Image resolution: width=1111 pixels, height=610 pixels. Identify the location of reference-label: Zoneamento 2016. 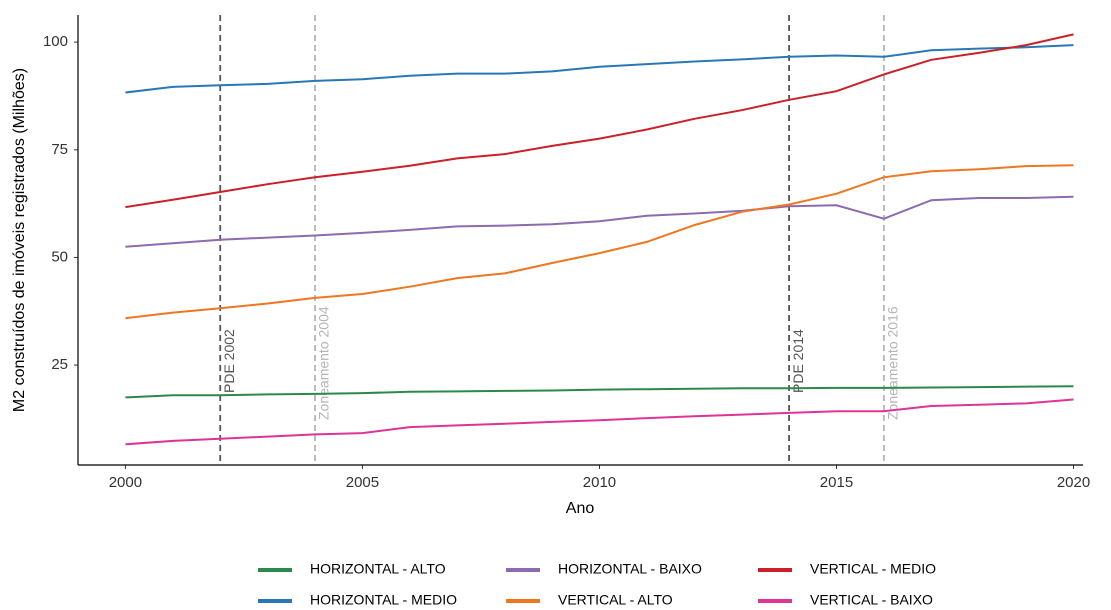
(893, 363).